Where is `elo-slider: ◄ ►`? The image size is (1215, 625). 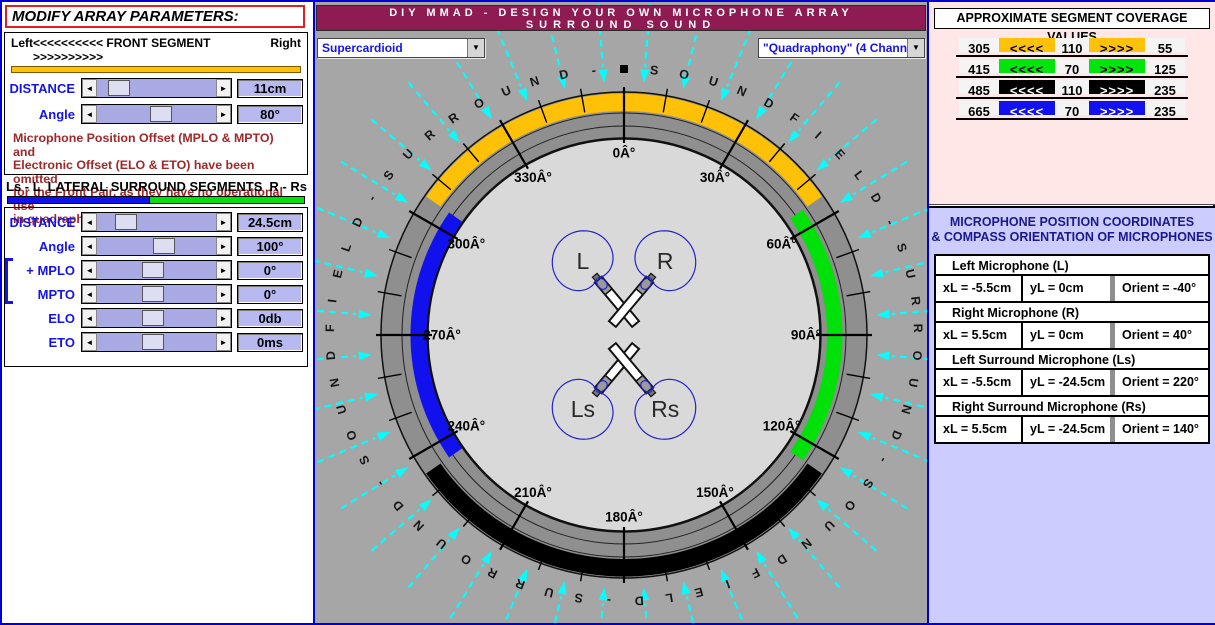
elo-slider: ◄ ► is located at coordinates (156, 318).